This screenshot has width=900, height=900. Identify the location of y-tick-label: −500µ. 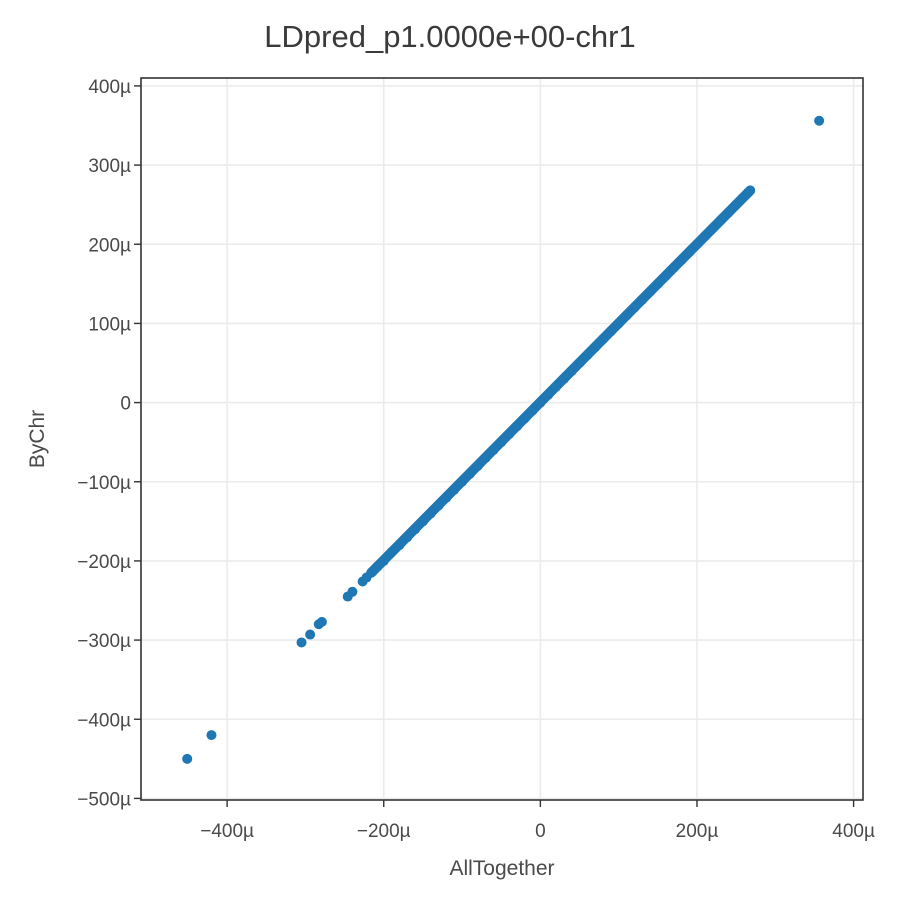
(104, 799).